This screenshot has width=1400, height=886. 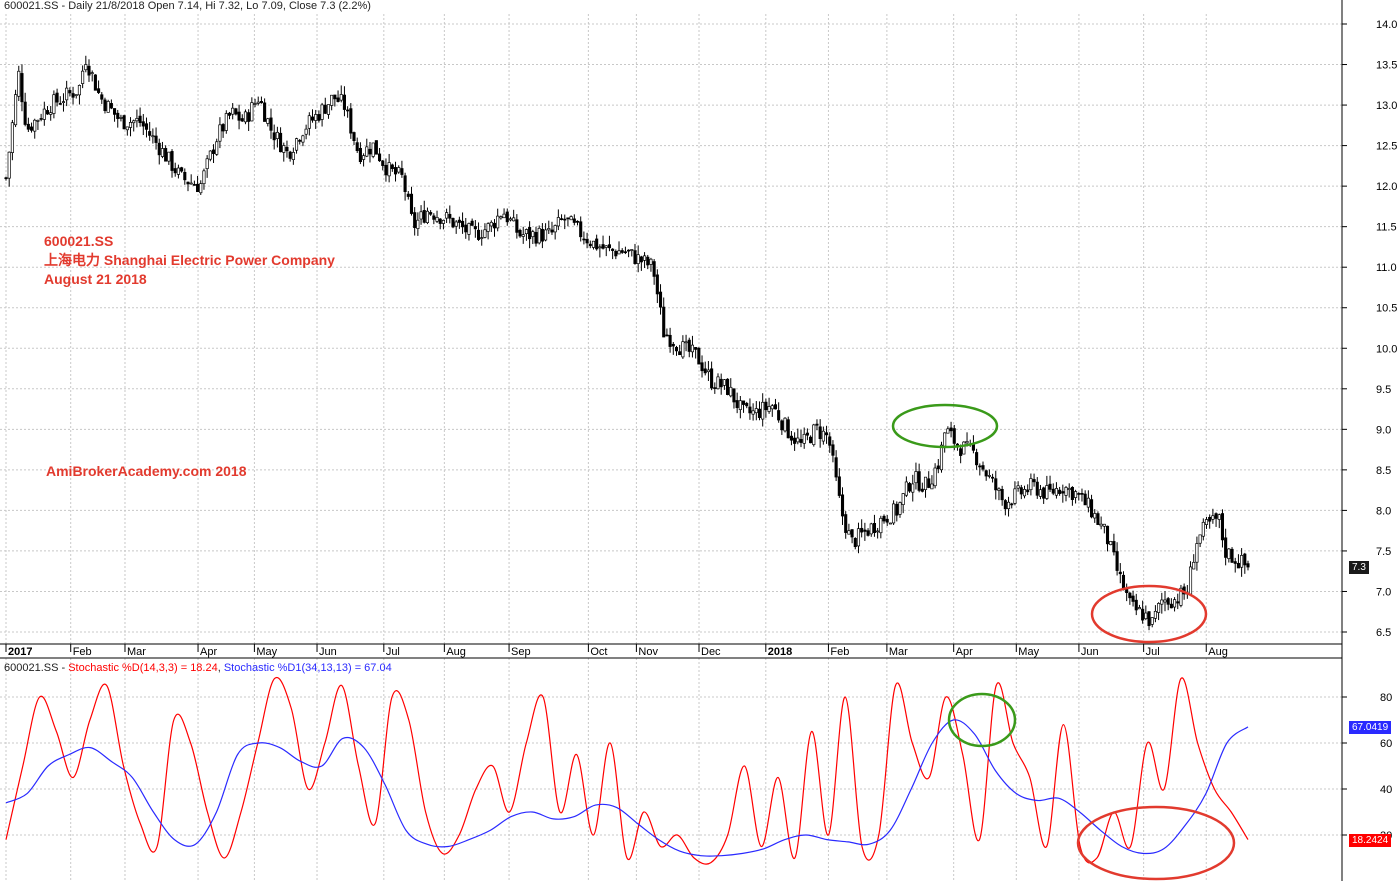 I want to click on x-tick-label: Nov, so click(x=648, y=652).